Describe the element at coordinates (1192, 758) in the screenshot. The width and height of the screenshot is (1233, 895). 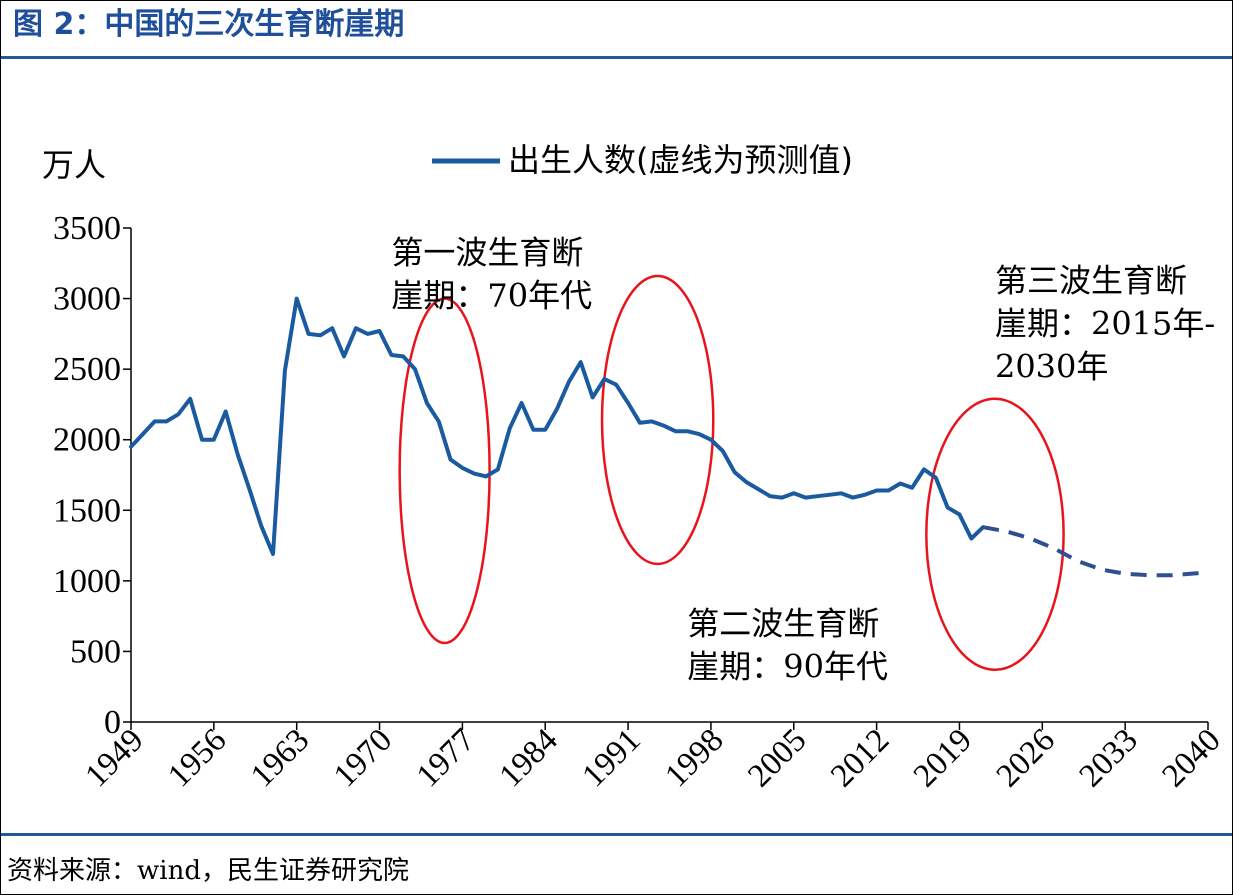
I see `x-tick-label: 2040` at that location.